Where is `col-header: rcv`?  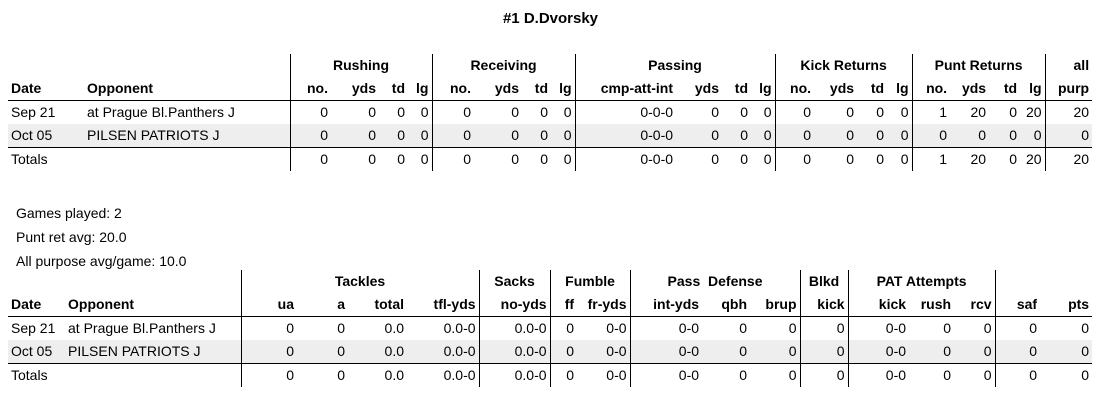 col-header: rcv is located at coordinates (975, 305).